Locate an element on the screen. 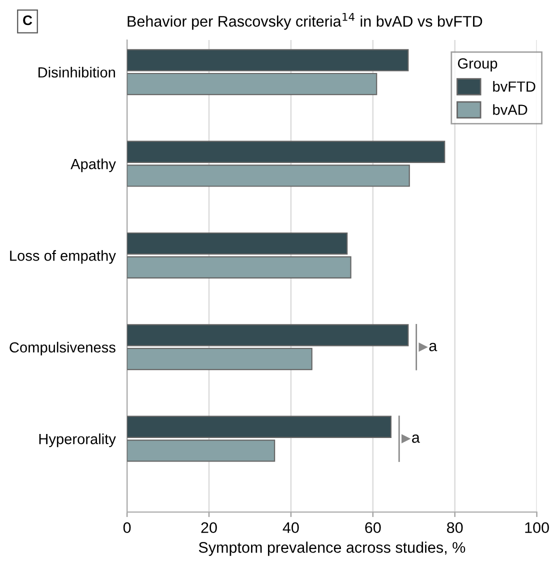  legend-title: Group is located at coordinates (478, 65).